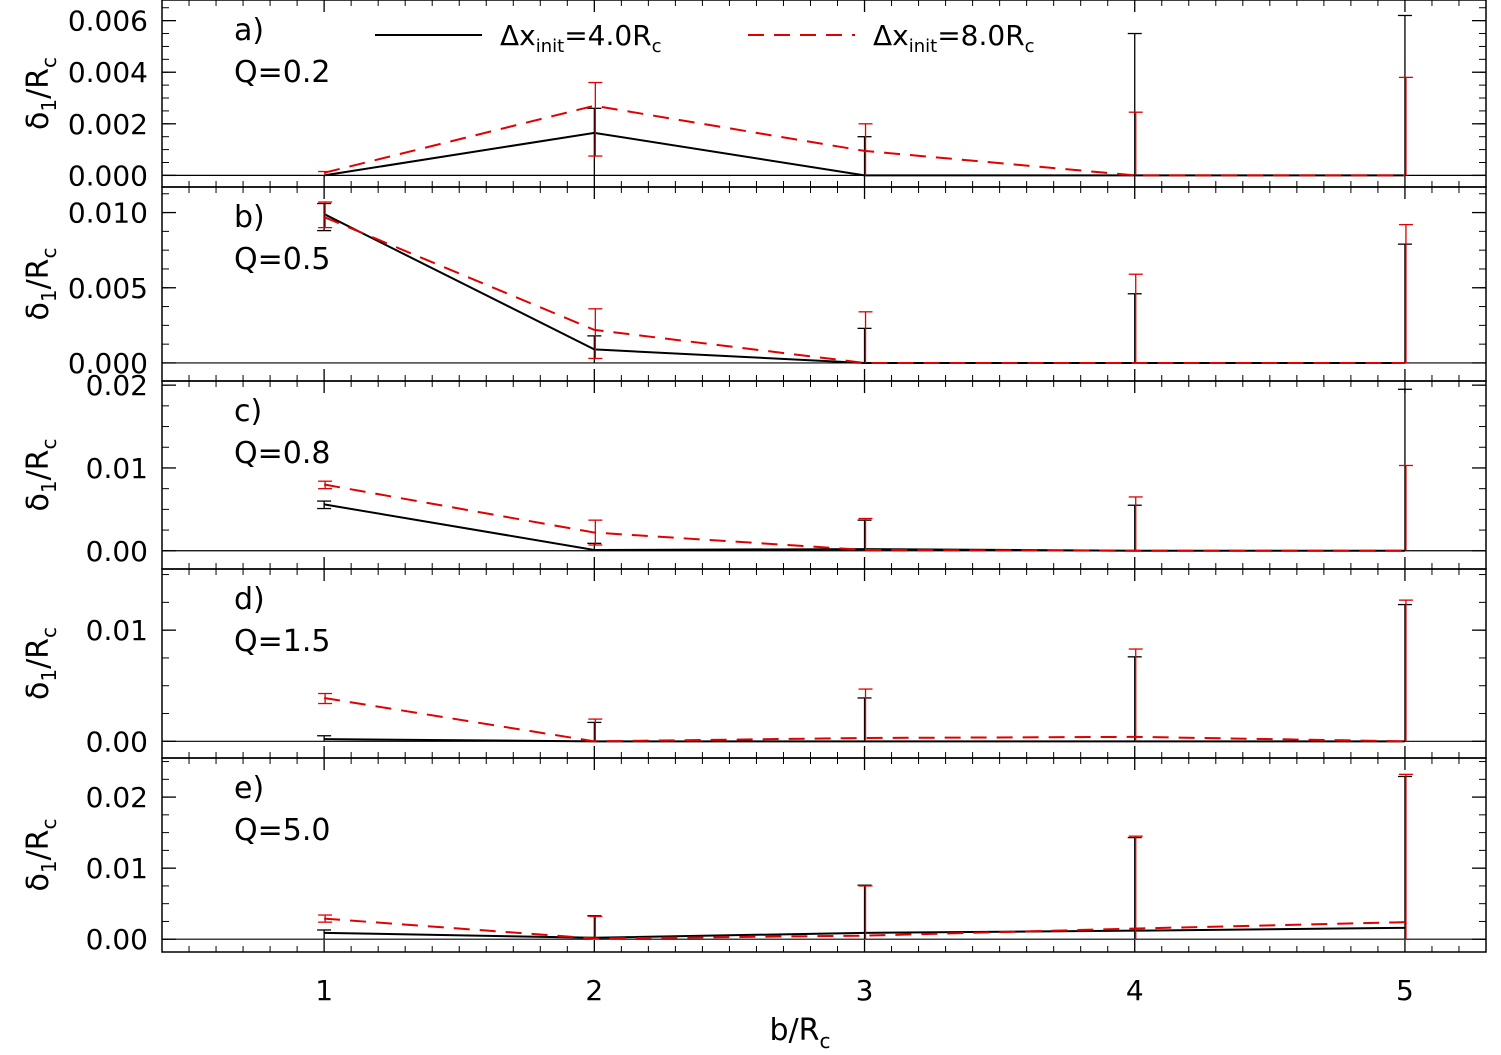  Describe the element at coordinates (249, 788) in the screenshot. I see `panel-label: e)` at that location.